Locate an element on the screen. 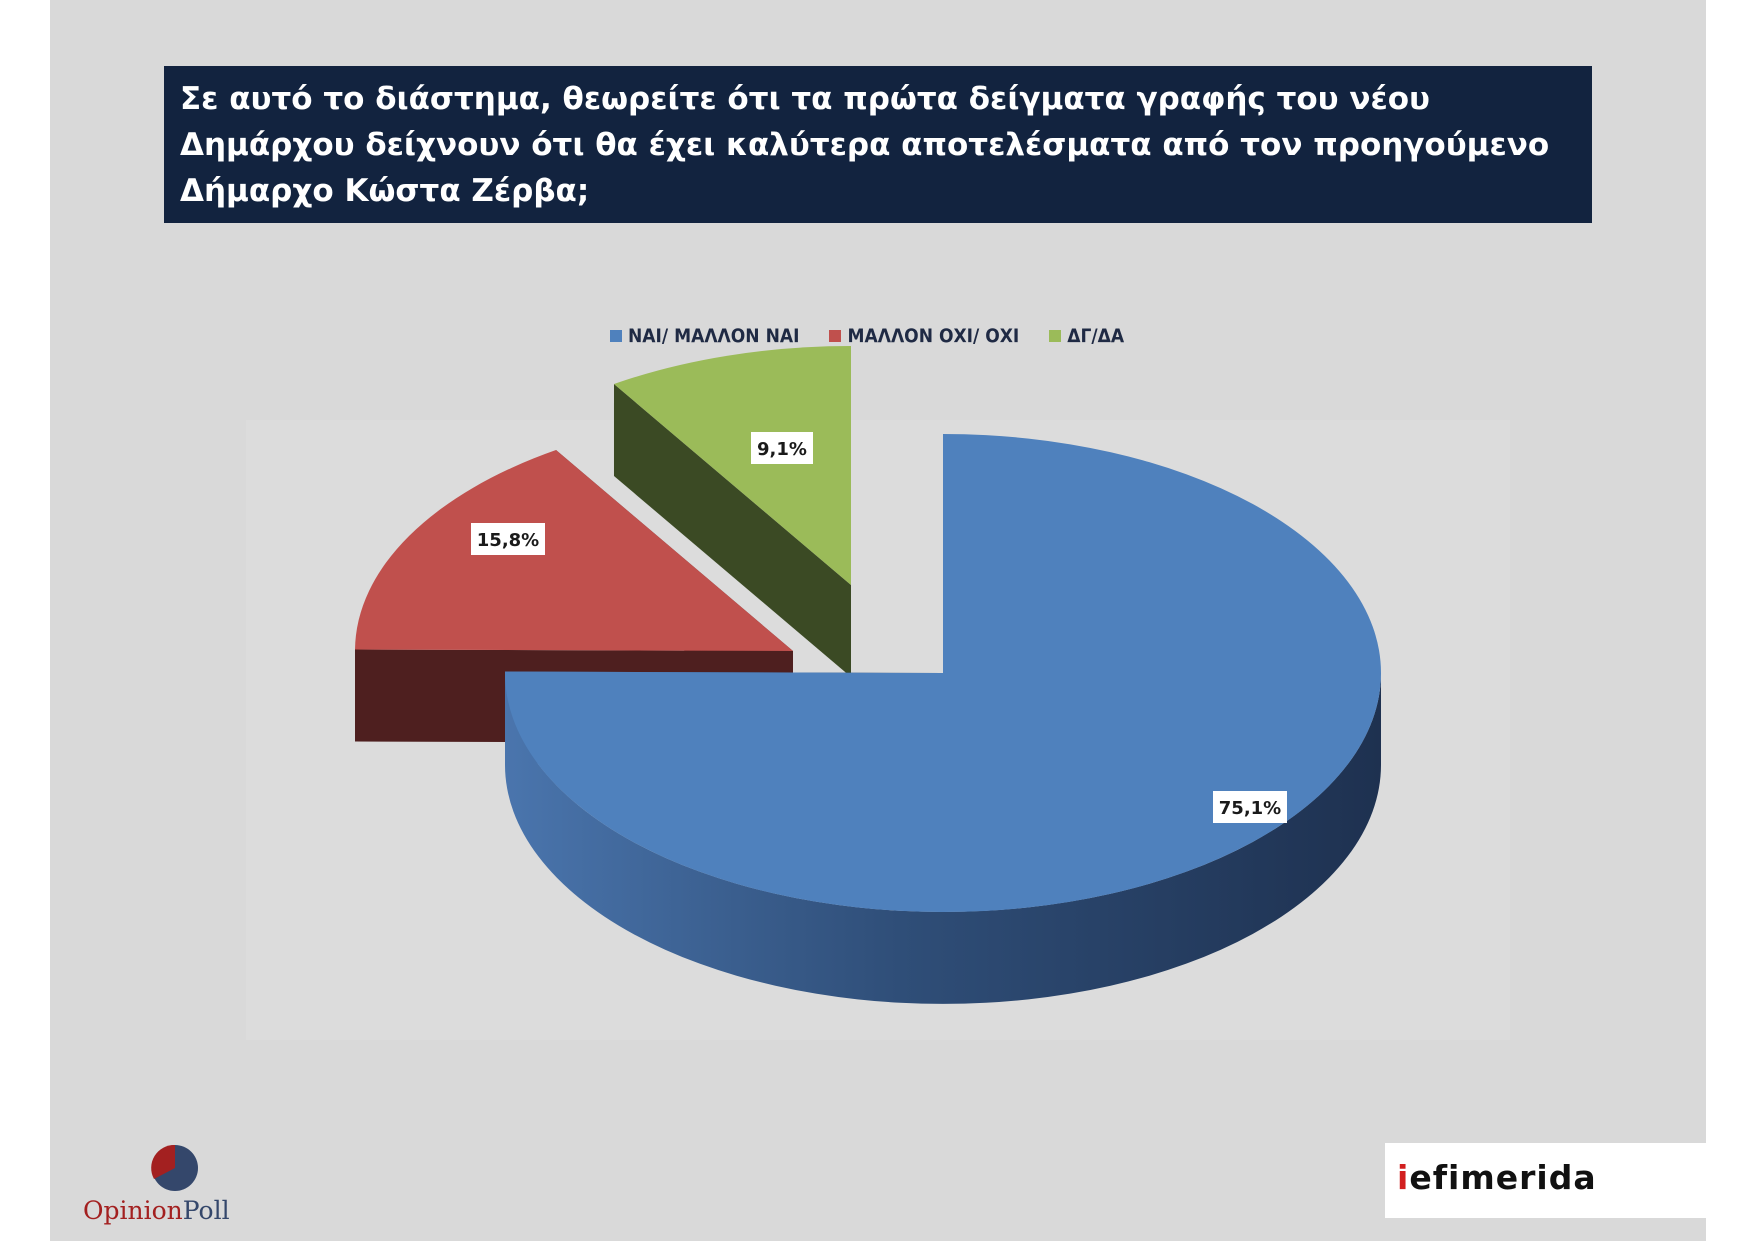 This screenshot has height=1241, width=1755. legend-label-yes: ΝΑΙ/ ΜΑΛΛΟΝ ΝΑΙ is located at coordinates (714, 336).